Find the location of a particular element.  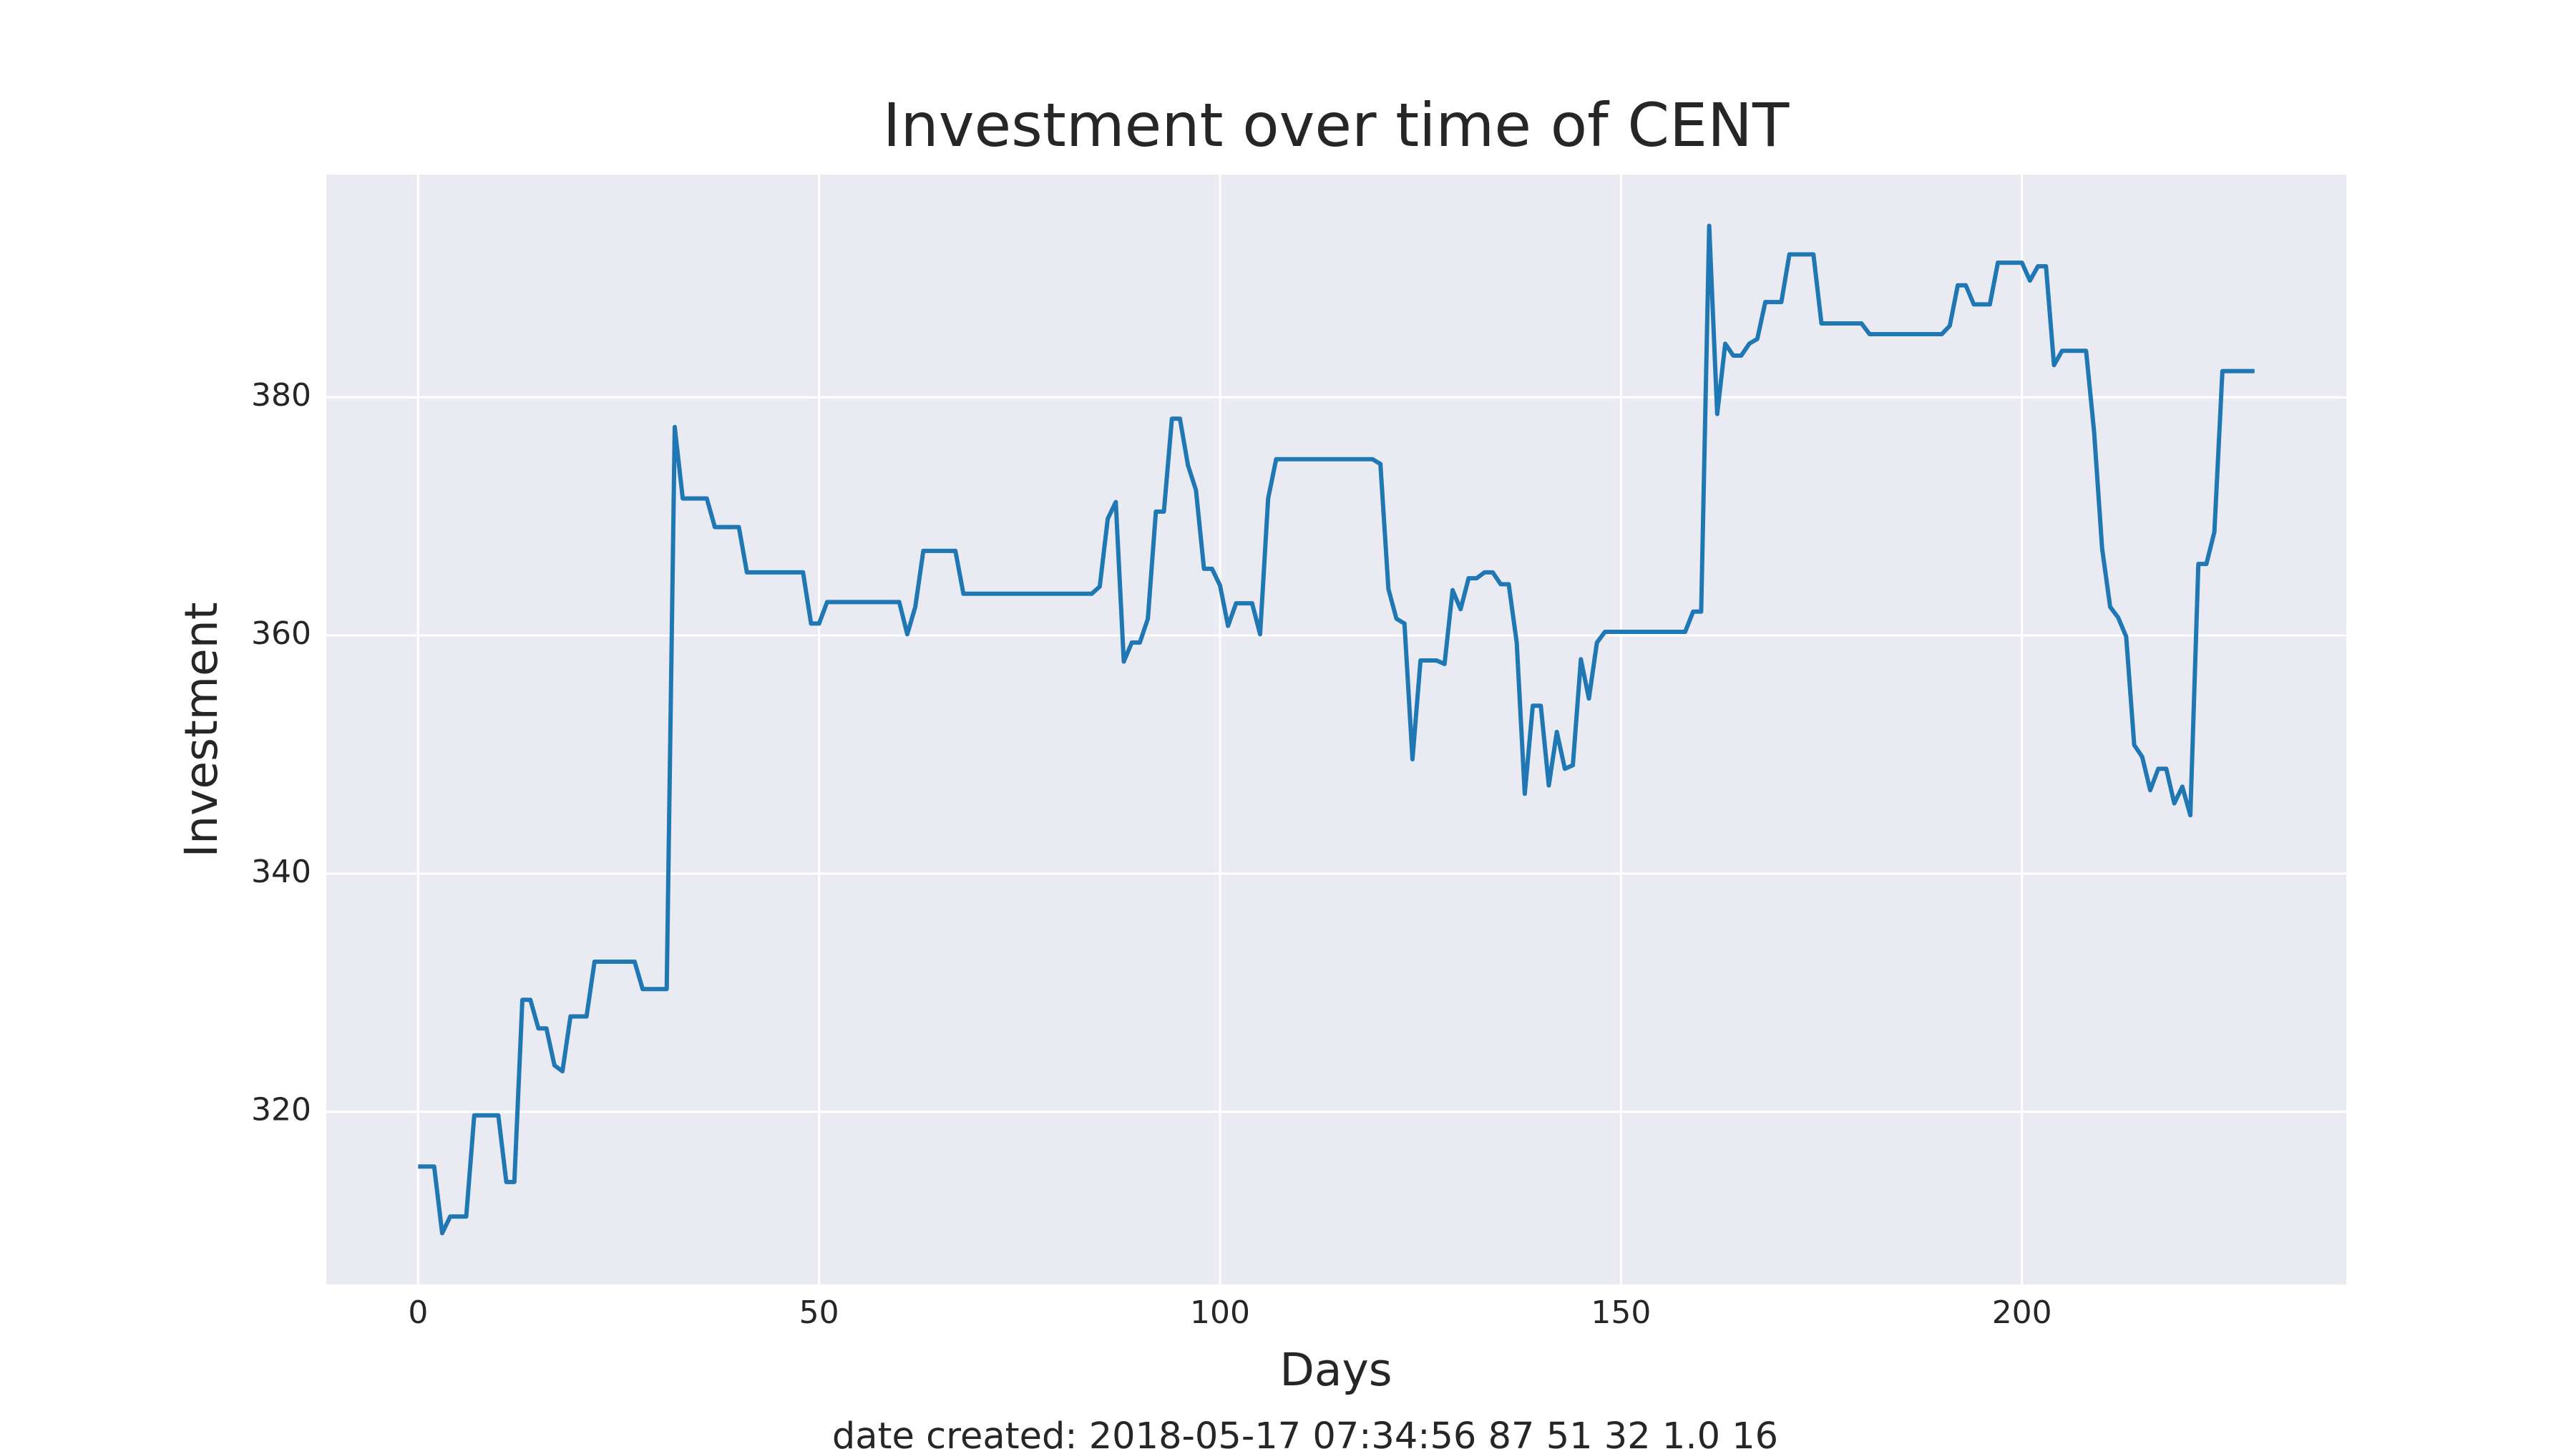

y-tick-label: 380 is located at coordinates (281, 395).